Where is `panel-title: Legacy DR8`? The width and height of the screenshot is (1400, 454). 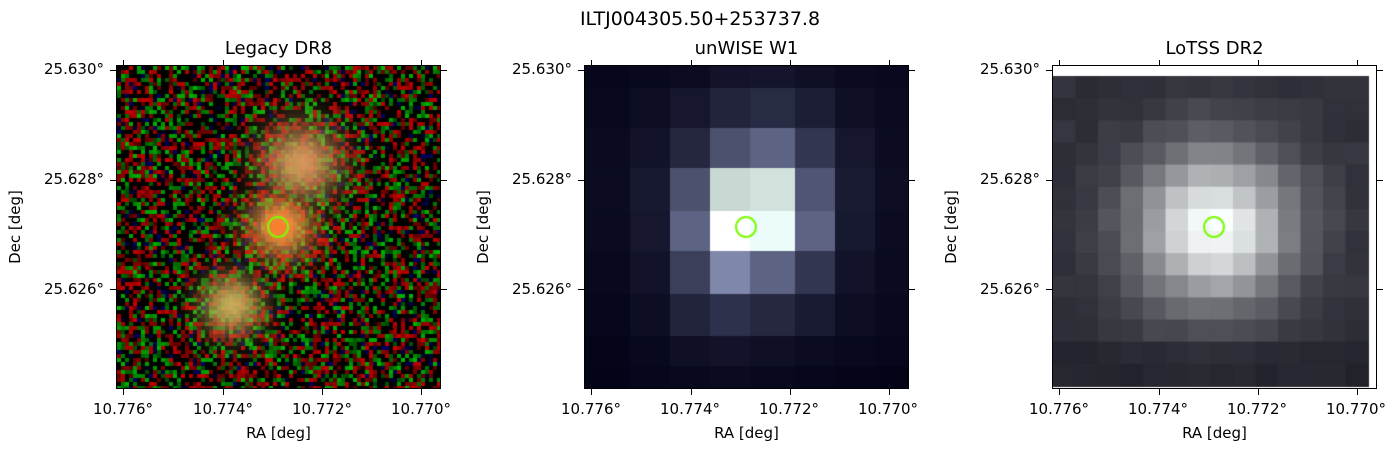
panel-title: Legacy DR8 is located at coordinates (278, 48).